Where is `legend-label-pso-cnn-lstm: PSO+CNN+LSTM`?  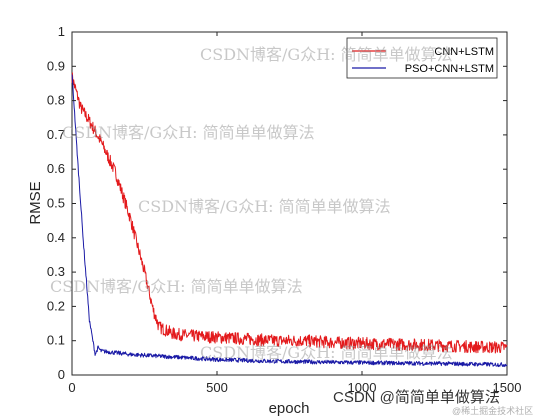 legend-label-pso-cnn-lstm: PSO+CNN+LSTM is located at coordinates (449, 69).